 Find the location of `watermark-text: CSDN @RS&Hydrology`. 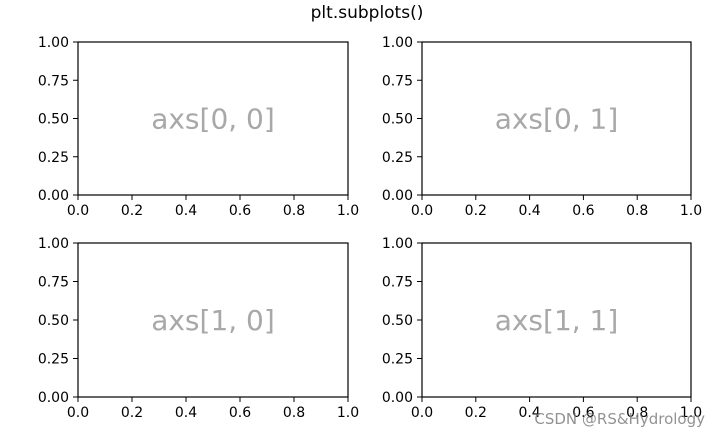

watermark-text: CSDN @RS&Hydrology is located at coordinates (619, 419).